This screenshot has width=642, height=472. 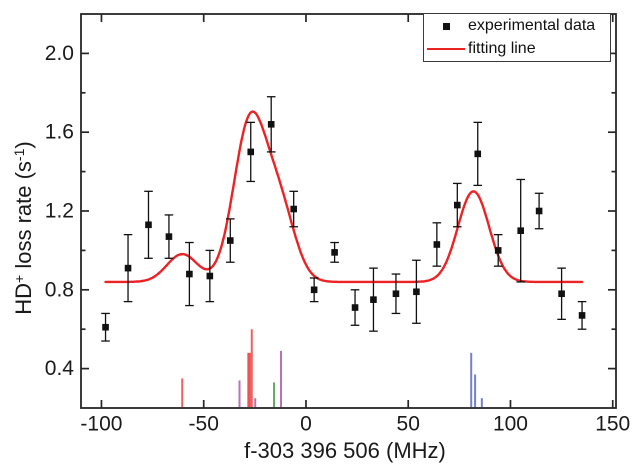 What do you see at coordinates (510, 423) in the screenshot?
I see `x-tick-label: 100` at bounding box center [510, 423].